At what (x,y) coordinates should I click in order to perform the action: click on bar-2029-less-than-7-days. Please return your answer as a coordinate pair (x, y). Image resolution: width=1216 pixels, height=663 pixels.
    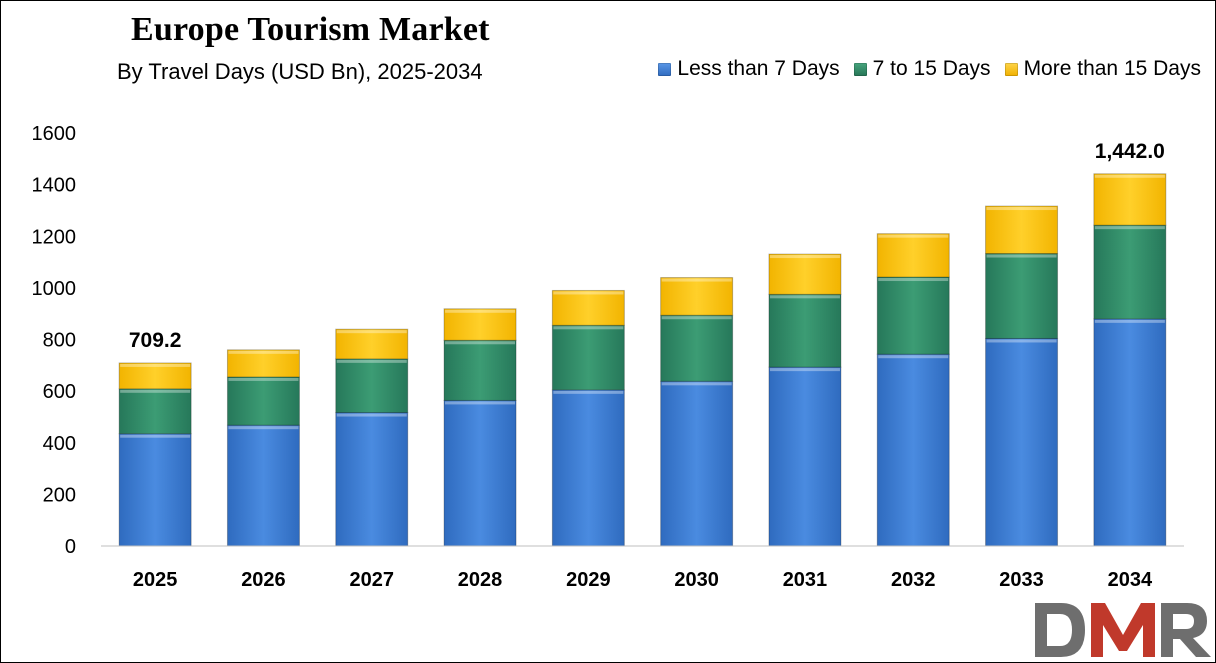
    Looking at the image, I should click on (588, 468).